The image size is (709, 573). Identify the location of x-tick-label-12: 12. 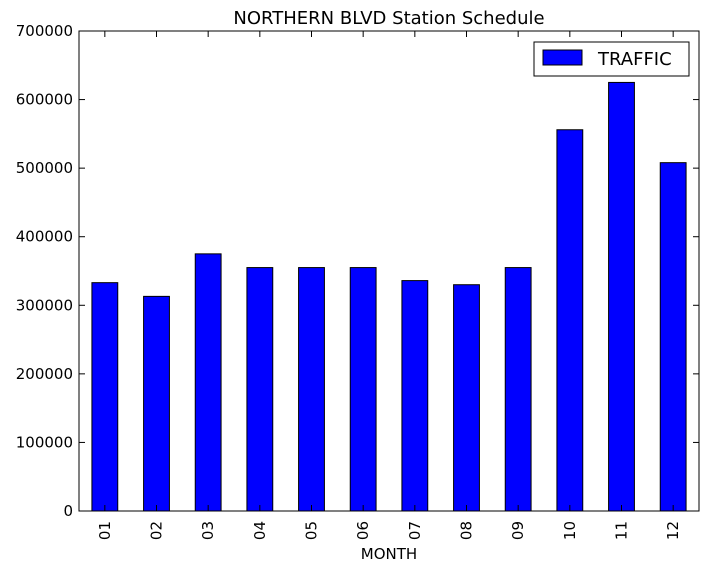
(673, 530).